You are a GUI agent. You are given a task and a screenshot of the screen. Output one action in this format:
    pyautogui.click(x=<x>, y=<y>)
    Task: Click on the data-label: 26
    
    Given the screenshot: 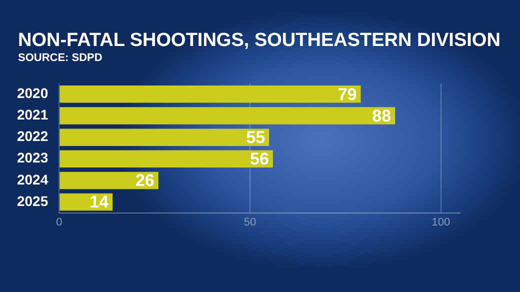 What is the action you would take?
    pyautogui.click(x=144, y=180)
    